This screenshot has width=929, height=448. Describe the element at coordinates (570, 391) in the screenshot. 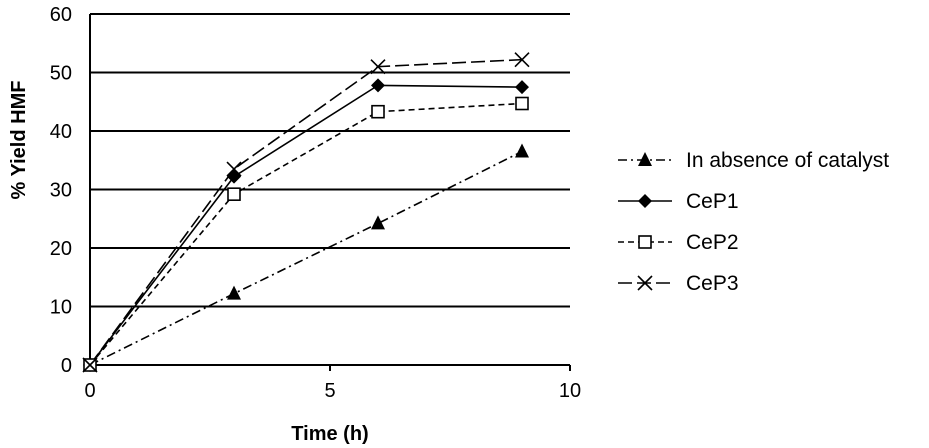

I see `x-tick-label: 10` at that location.